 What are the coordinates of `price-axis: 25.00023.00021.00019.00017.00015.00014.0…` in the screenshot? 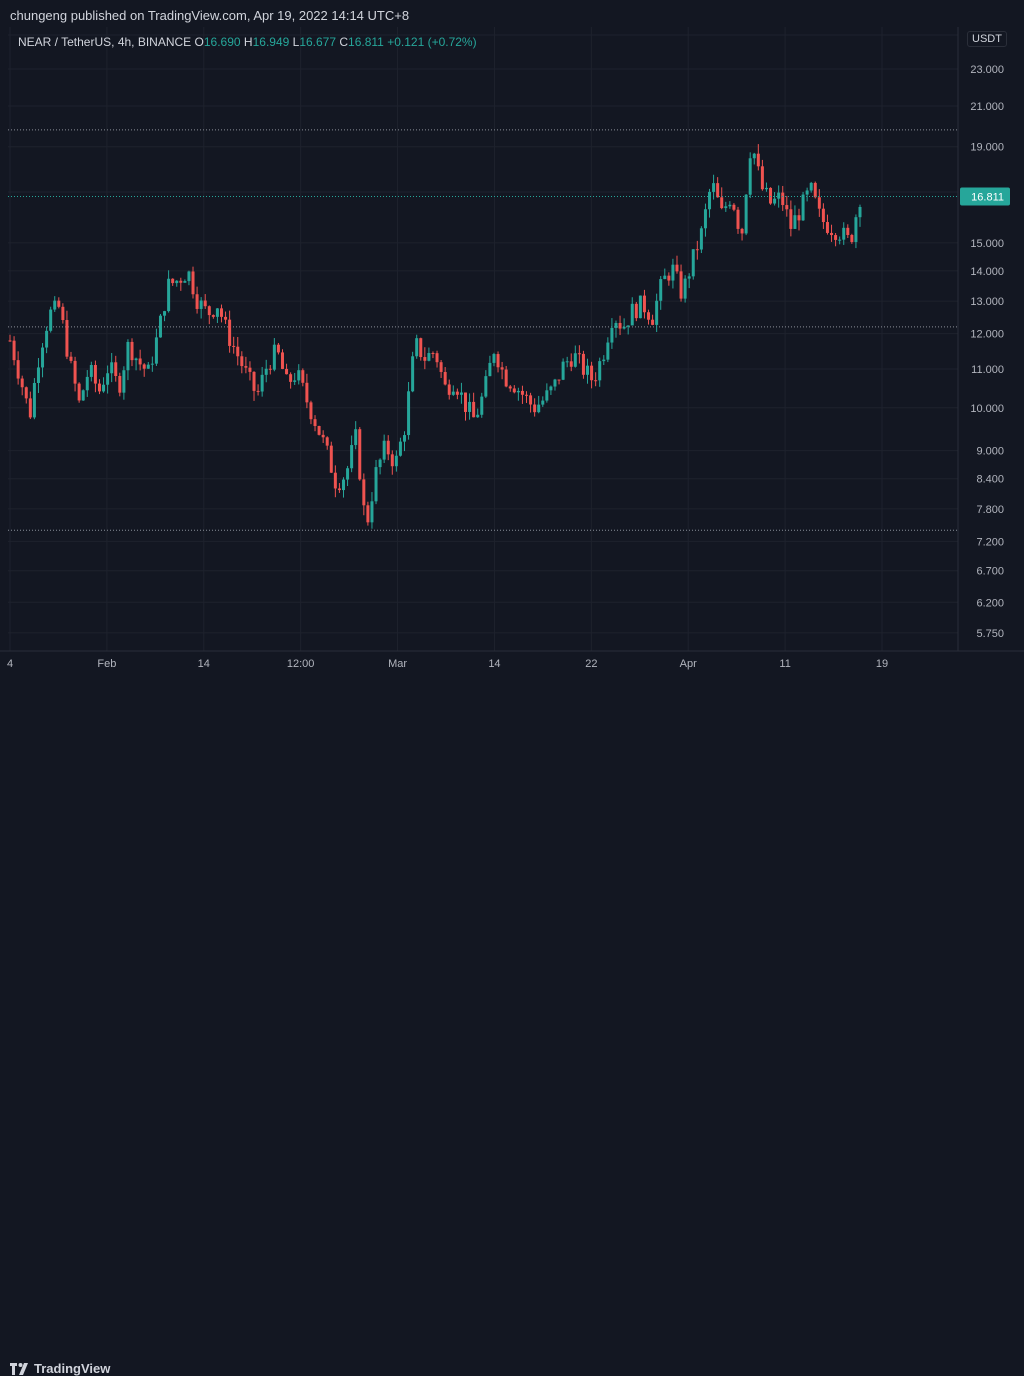 It's located at (980, 339).